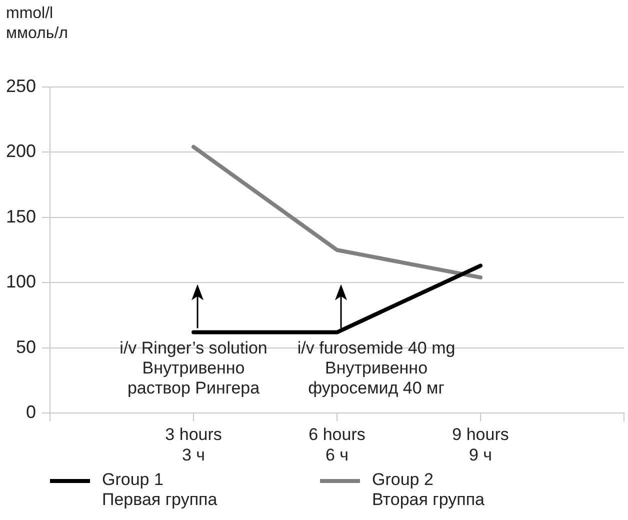  I want to click on legend-label: Group 1 Первая группа, so click(160, 490).